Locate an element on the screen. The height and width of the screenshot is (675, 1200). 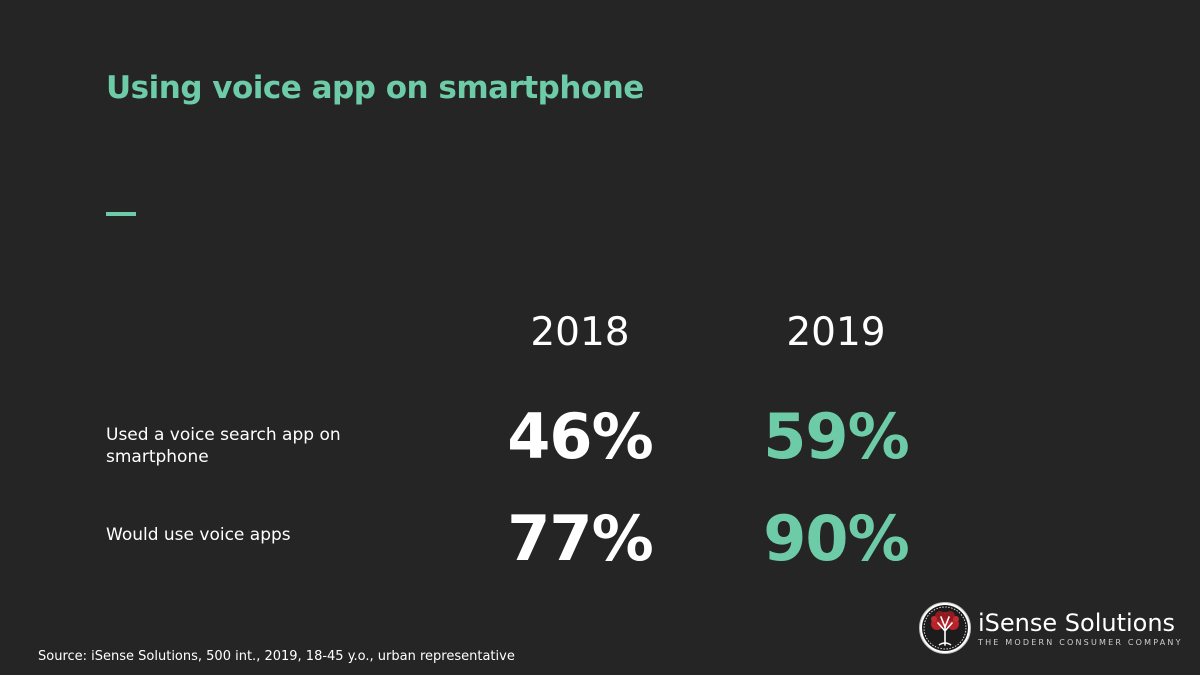
slide-title: Using voice app on smartphone is located at coordinates (375, 88).